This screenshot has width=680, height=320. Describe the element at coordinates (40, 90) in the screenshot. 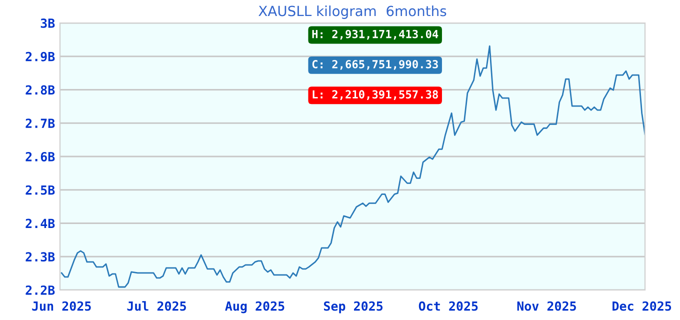

I see `y-tick-label: 2.8B` at that location.